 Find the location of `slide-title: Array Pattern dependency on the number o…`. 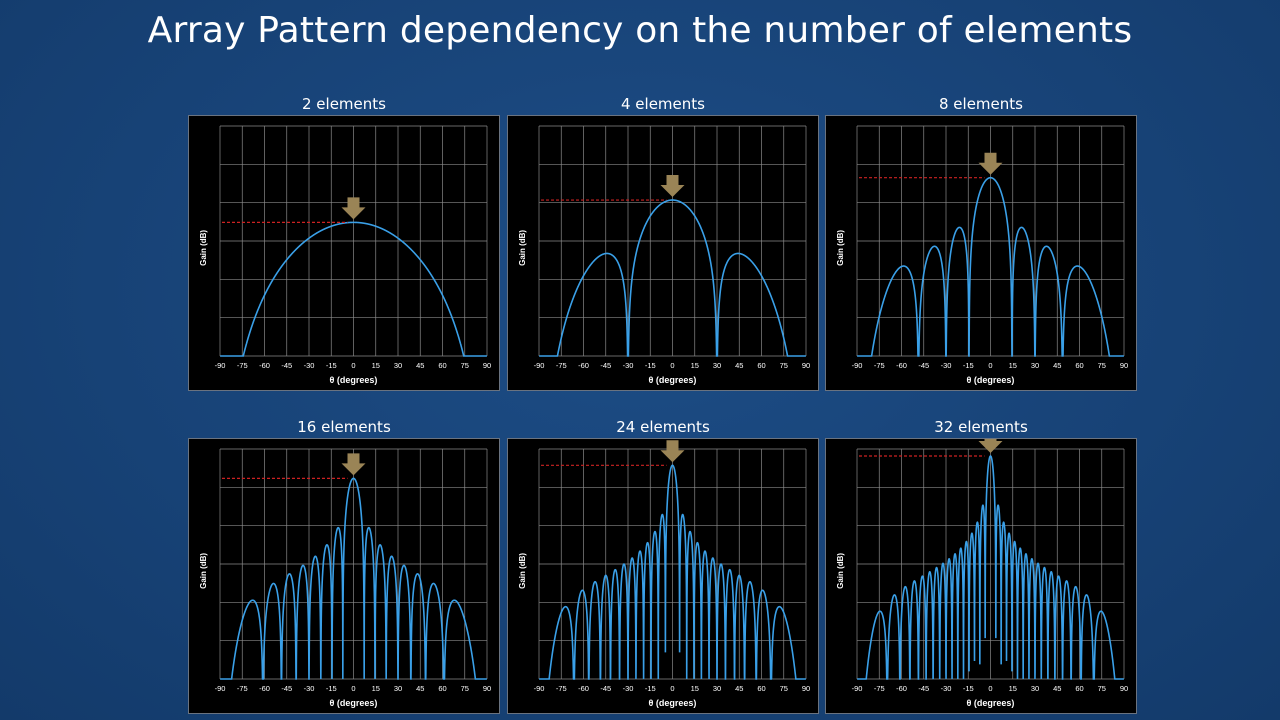

slide-title: Array Pattern dependency on the number o… is located at coordinates (640, 30).